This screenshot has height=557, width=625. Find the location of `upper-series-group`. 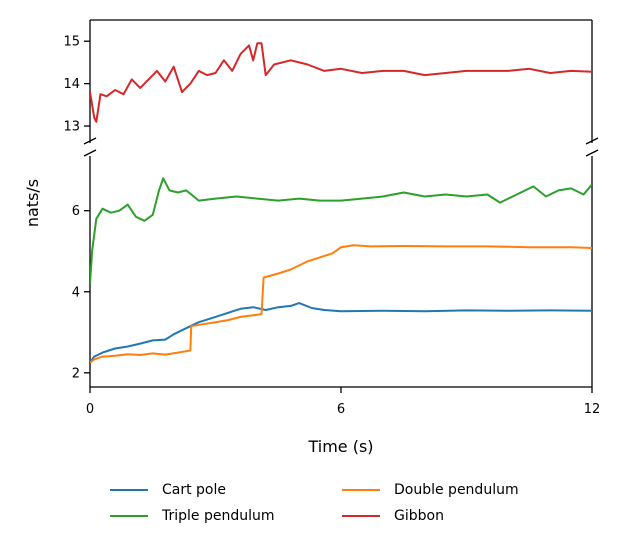

upper-series-group is located at coordinates (341, 82).